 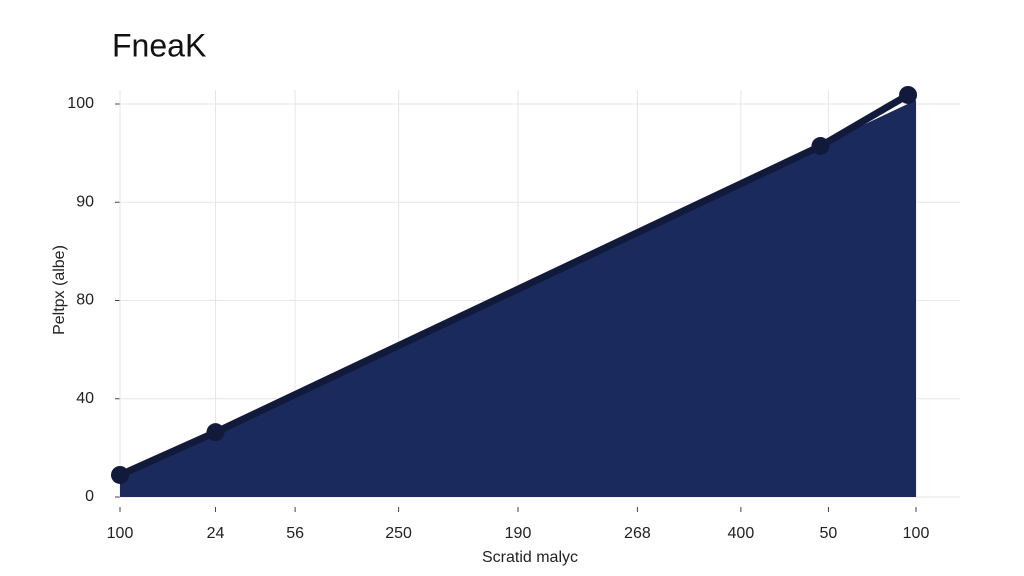 What do you see at coordinates (159, 45) in the screenshot?
I see `chart-title: FneaK` at bounding box center [159, 45].